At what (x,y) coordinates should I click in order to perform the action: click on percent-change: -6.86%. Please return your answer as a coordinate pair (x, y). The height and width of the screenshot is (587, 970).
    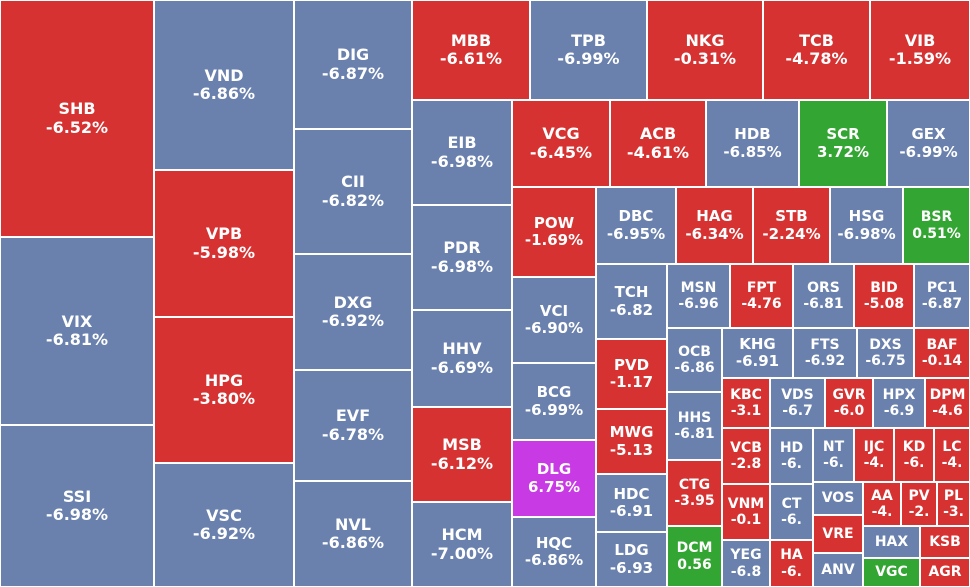
    Looking at the image, I should click on (224, 93).